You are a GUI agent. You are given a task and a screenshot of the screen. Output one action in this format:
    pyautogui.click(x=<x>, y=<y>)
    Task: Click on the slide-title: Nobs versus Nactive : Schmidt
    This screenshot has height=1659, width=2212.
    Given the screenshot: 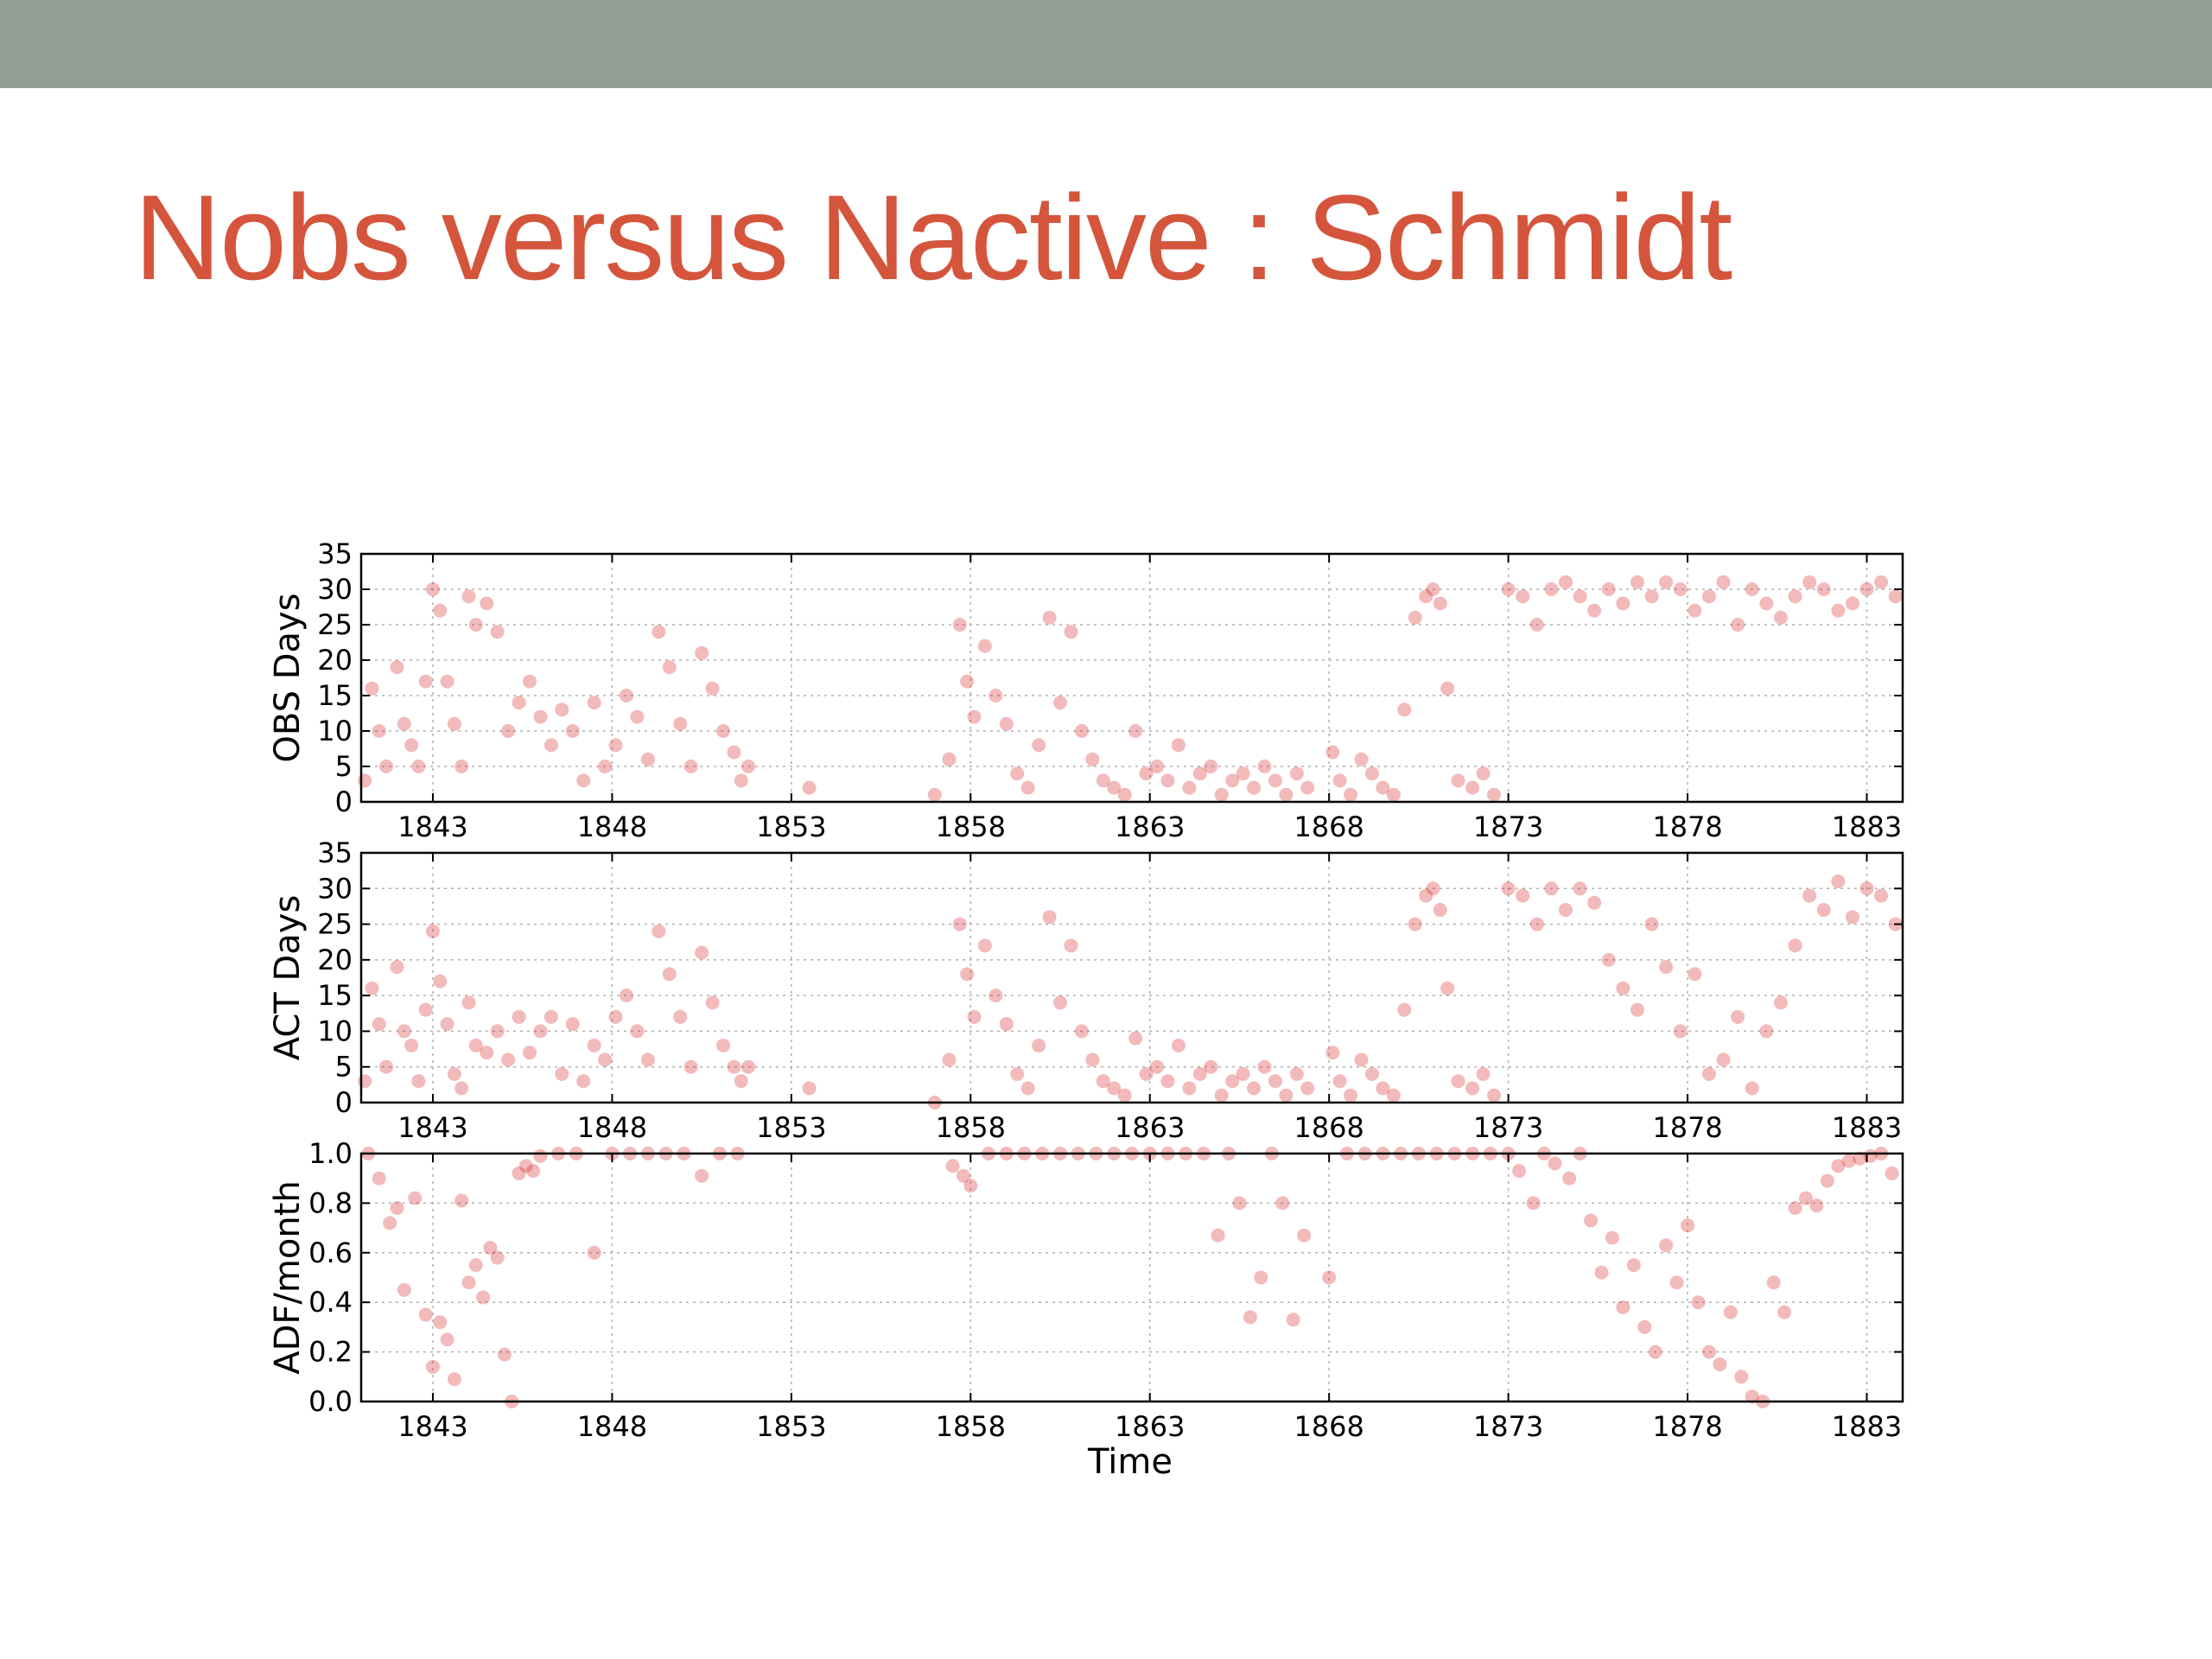 What is the action you would take?
    pyautogui.click(x=933, y=237)
    